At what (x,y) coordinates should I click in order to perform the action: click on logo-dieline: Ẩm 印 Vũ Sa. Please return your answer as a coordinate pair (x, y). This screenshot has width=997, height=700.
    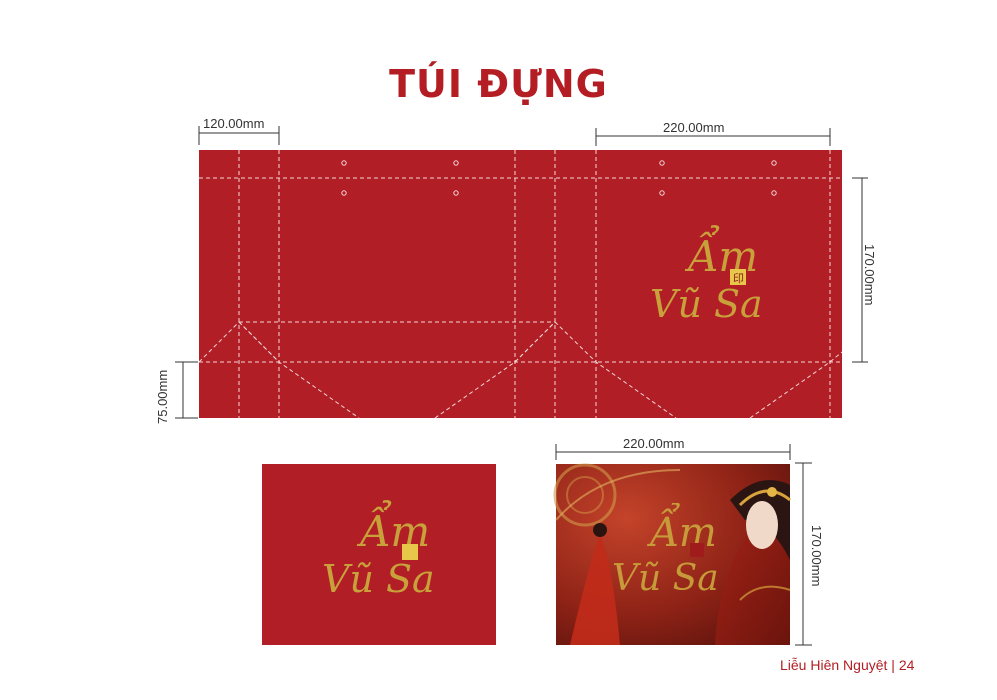
    Looking at the image, I should click on (706, 275).